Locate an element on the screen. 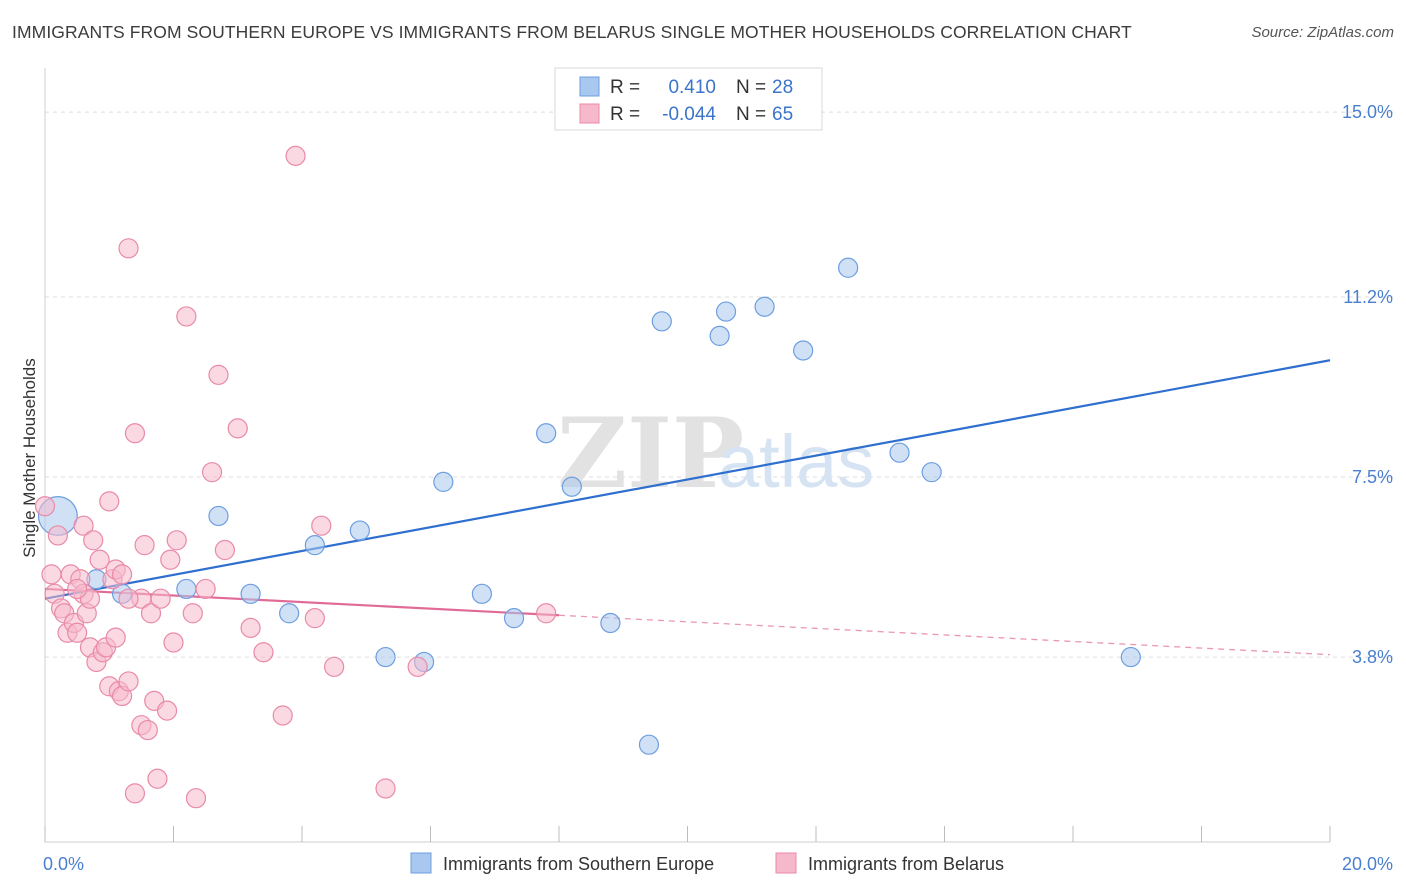 This screenshot has height=892, width=1406. watermark: ZIP atlas is located at coordinates (715, 453).